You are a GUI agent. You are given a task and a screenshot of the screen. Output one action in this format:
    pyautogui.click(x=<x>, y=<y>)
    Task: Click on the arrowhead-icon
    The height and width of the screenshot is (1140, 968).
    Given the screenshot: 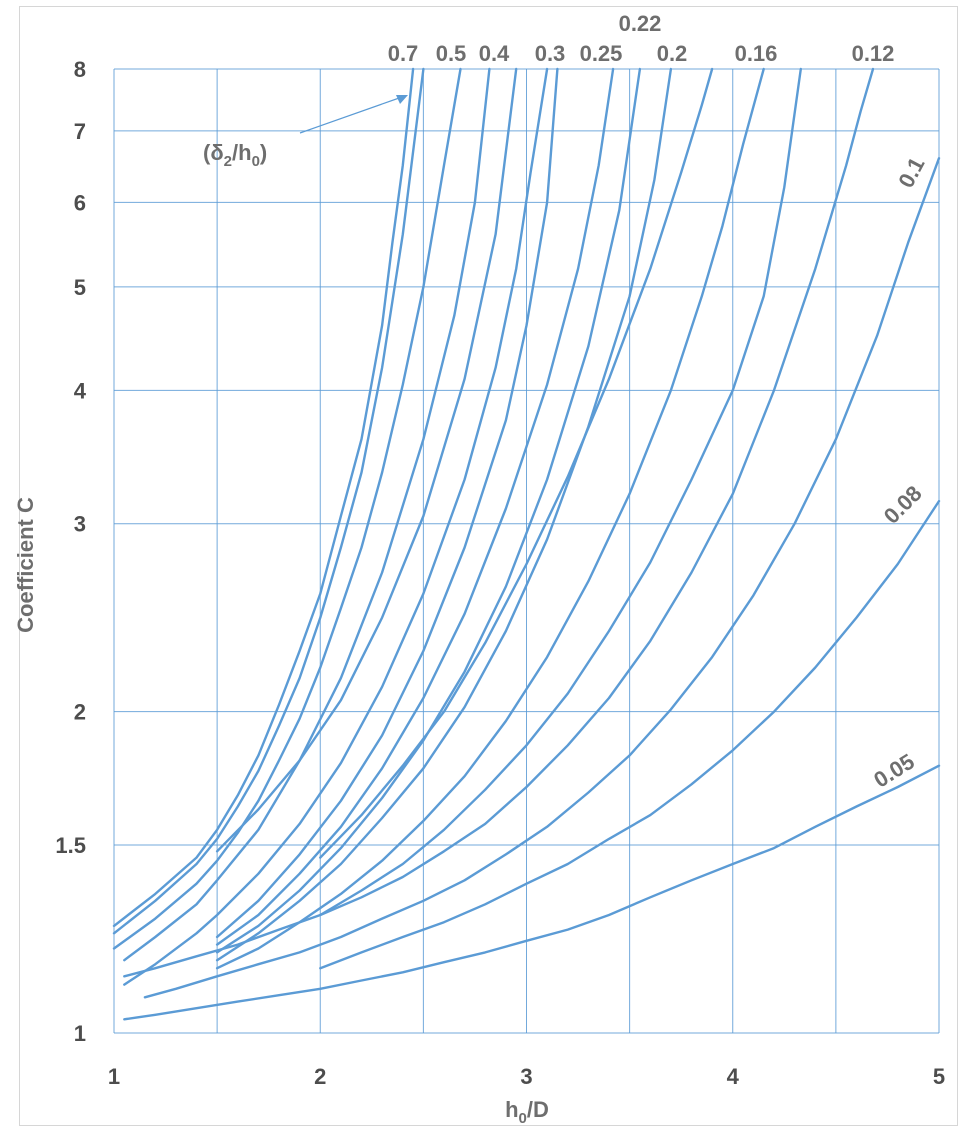 What is the action you would take?
    pyautogui.click(x=402, y=99)
    